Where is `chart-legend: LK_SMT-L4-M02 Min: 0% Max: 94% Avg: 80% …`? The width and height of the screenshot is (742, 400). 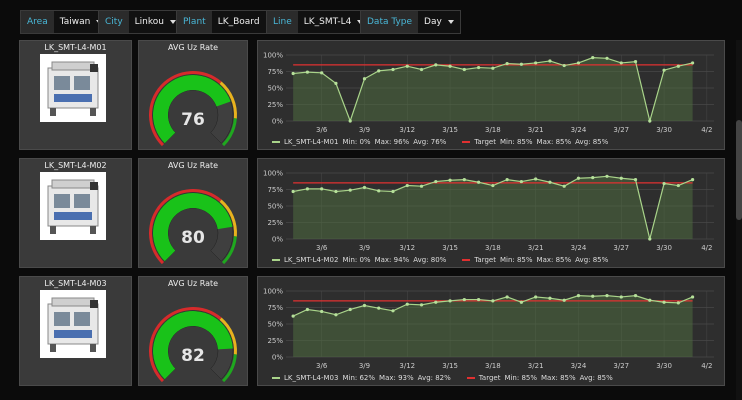 chart-legend: LK_SMT-L4-M02 Min: 0% Max: 94% Avg: 80% … is located at coordinates (440, 260).